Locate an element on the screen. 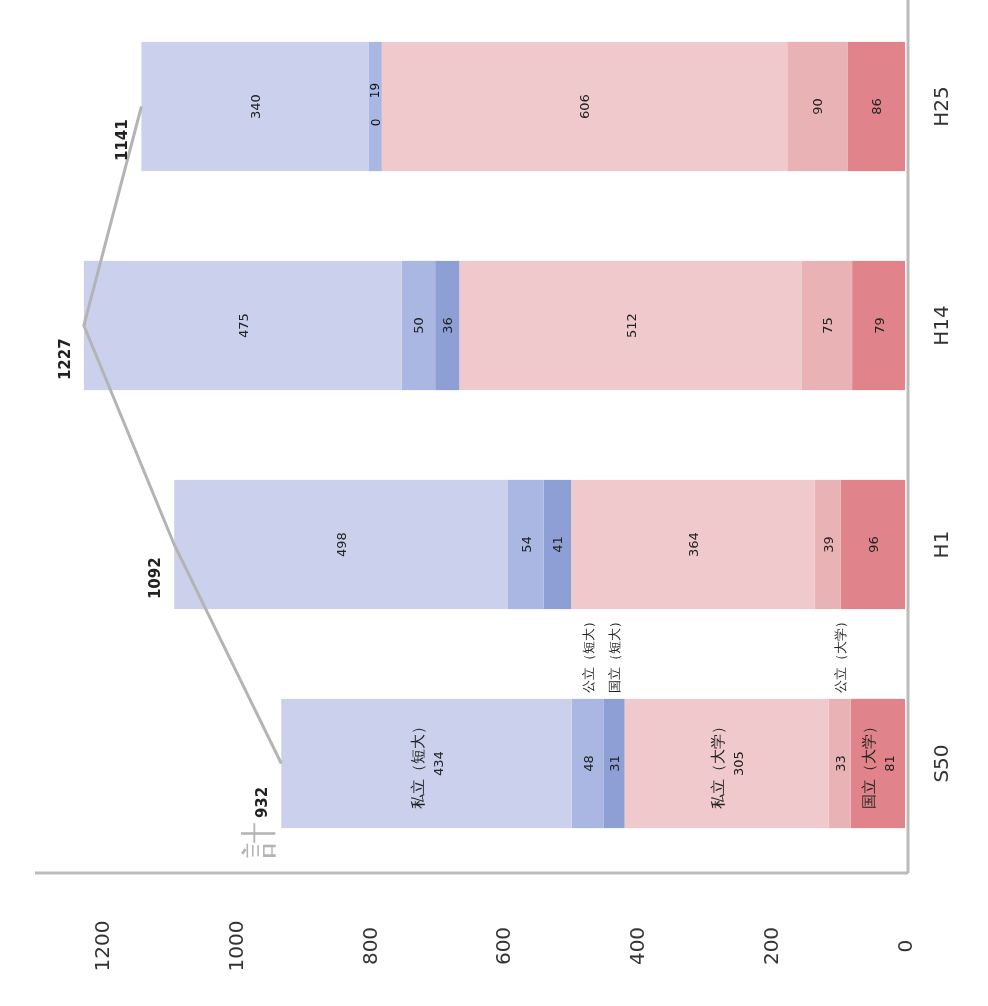 This screenshot has width=988, height=1006. text: 公立（大学） is located at coordinates (840, 653).